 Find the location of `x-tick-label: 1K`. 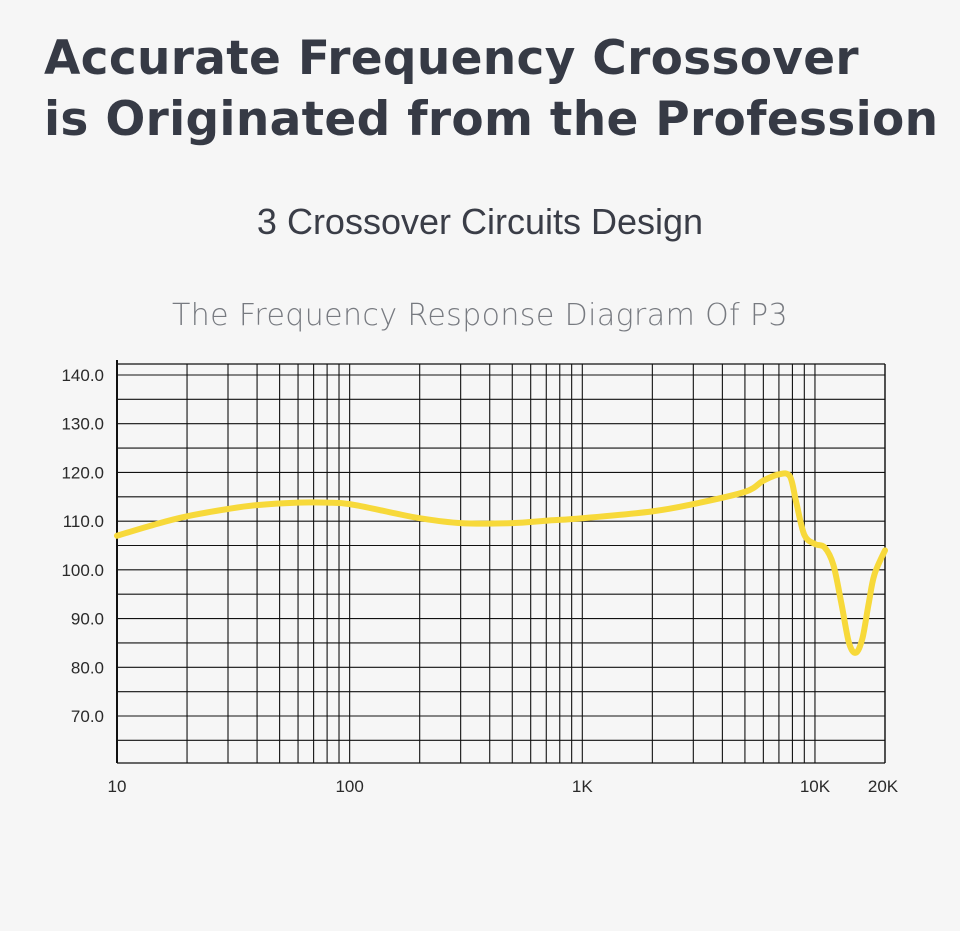

x-tick-label: 1K is located at coordinates (582, 786).